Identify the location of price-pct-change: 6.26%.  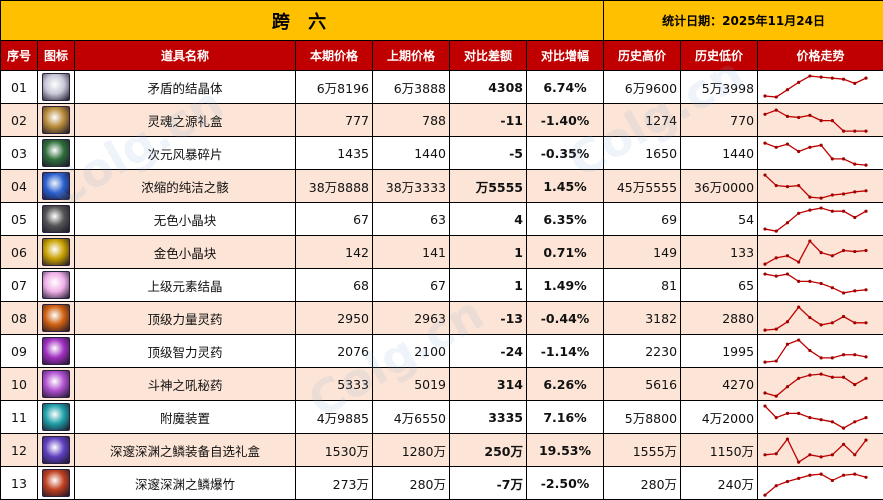
(565, 384).